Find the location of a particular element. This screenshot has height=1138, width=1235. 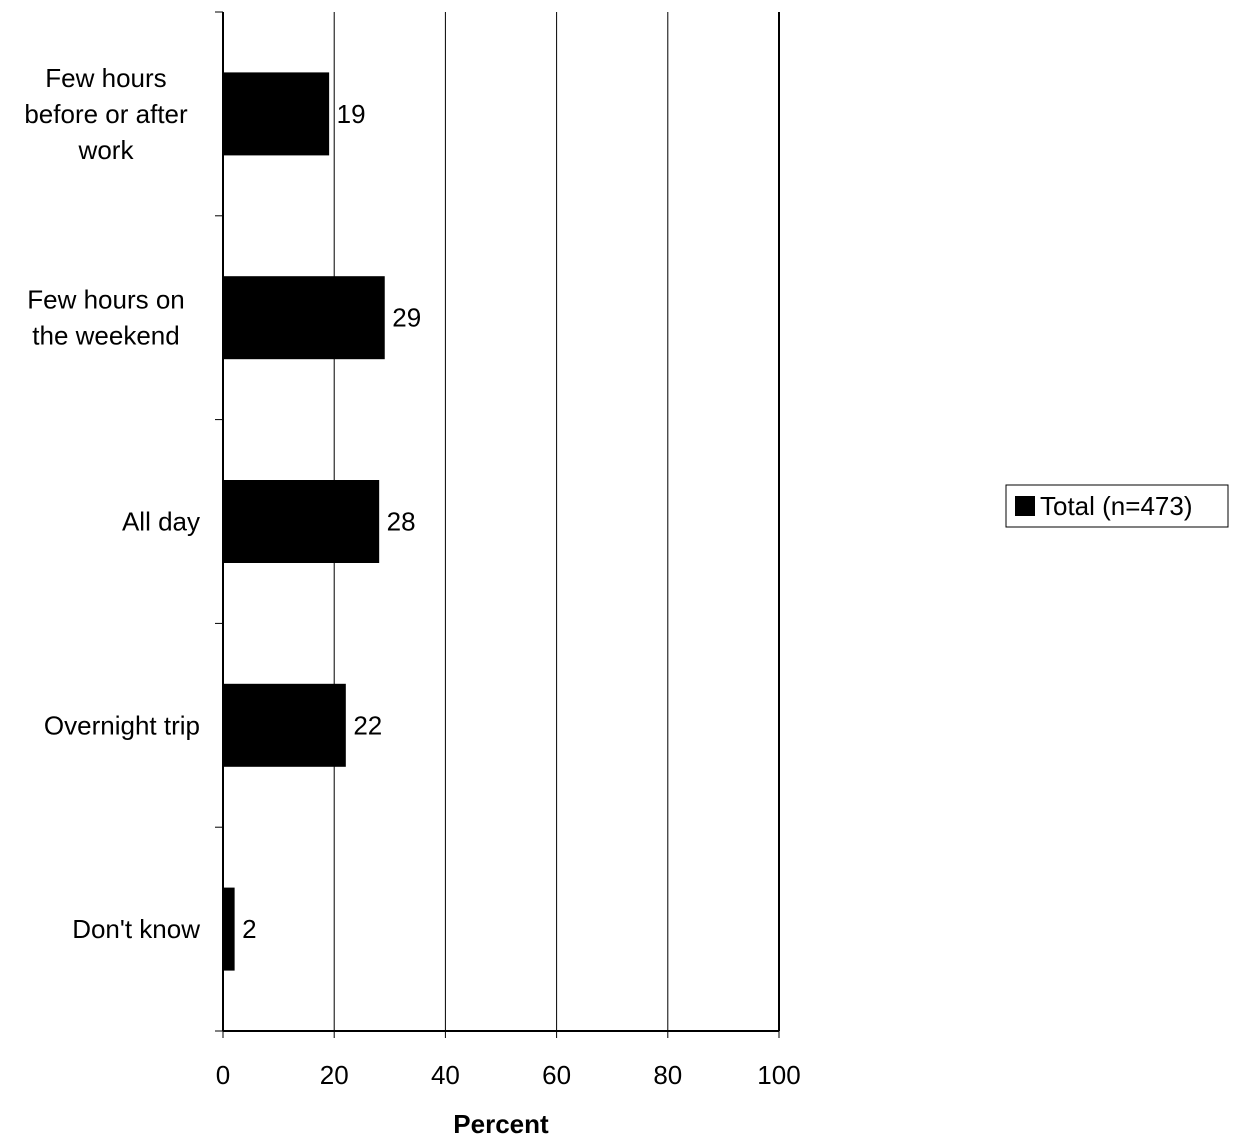

data-label: 19 is located at coordinates (351, 114).